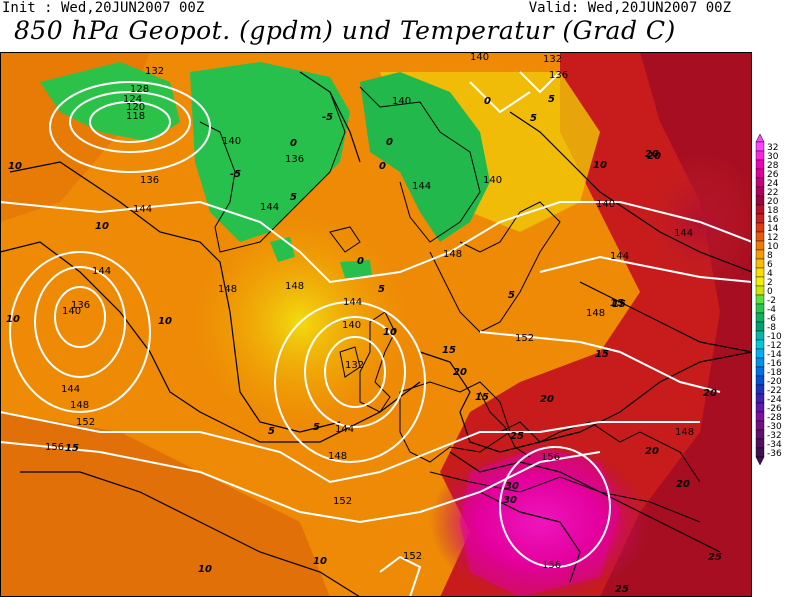  Describe the element at coordinates (773, 184) in the screenshot. I see `colorbar-label: 24` at that location.